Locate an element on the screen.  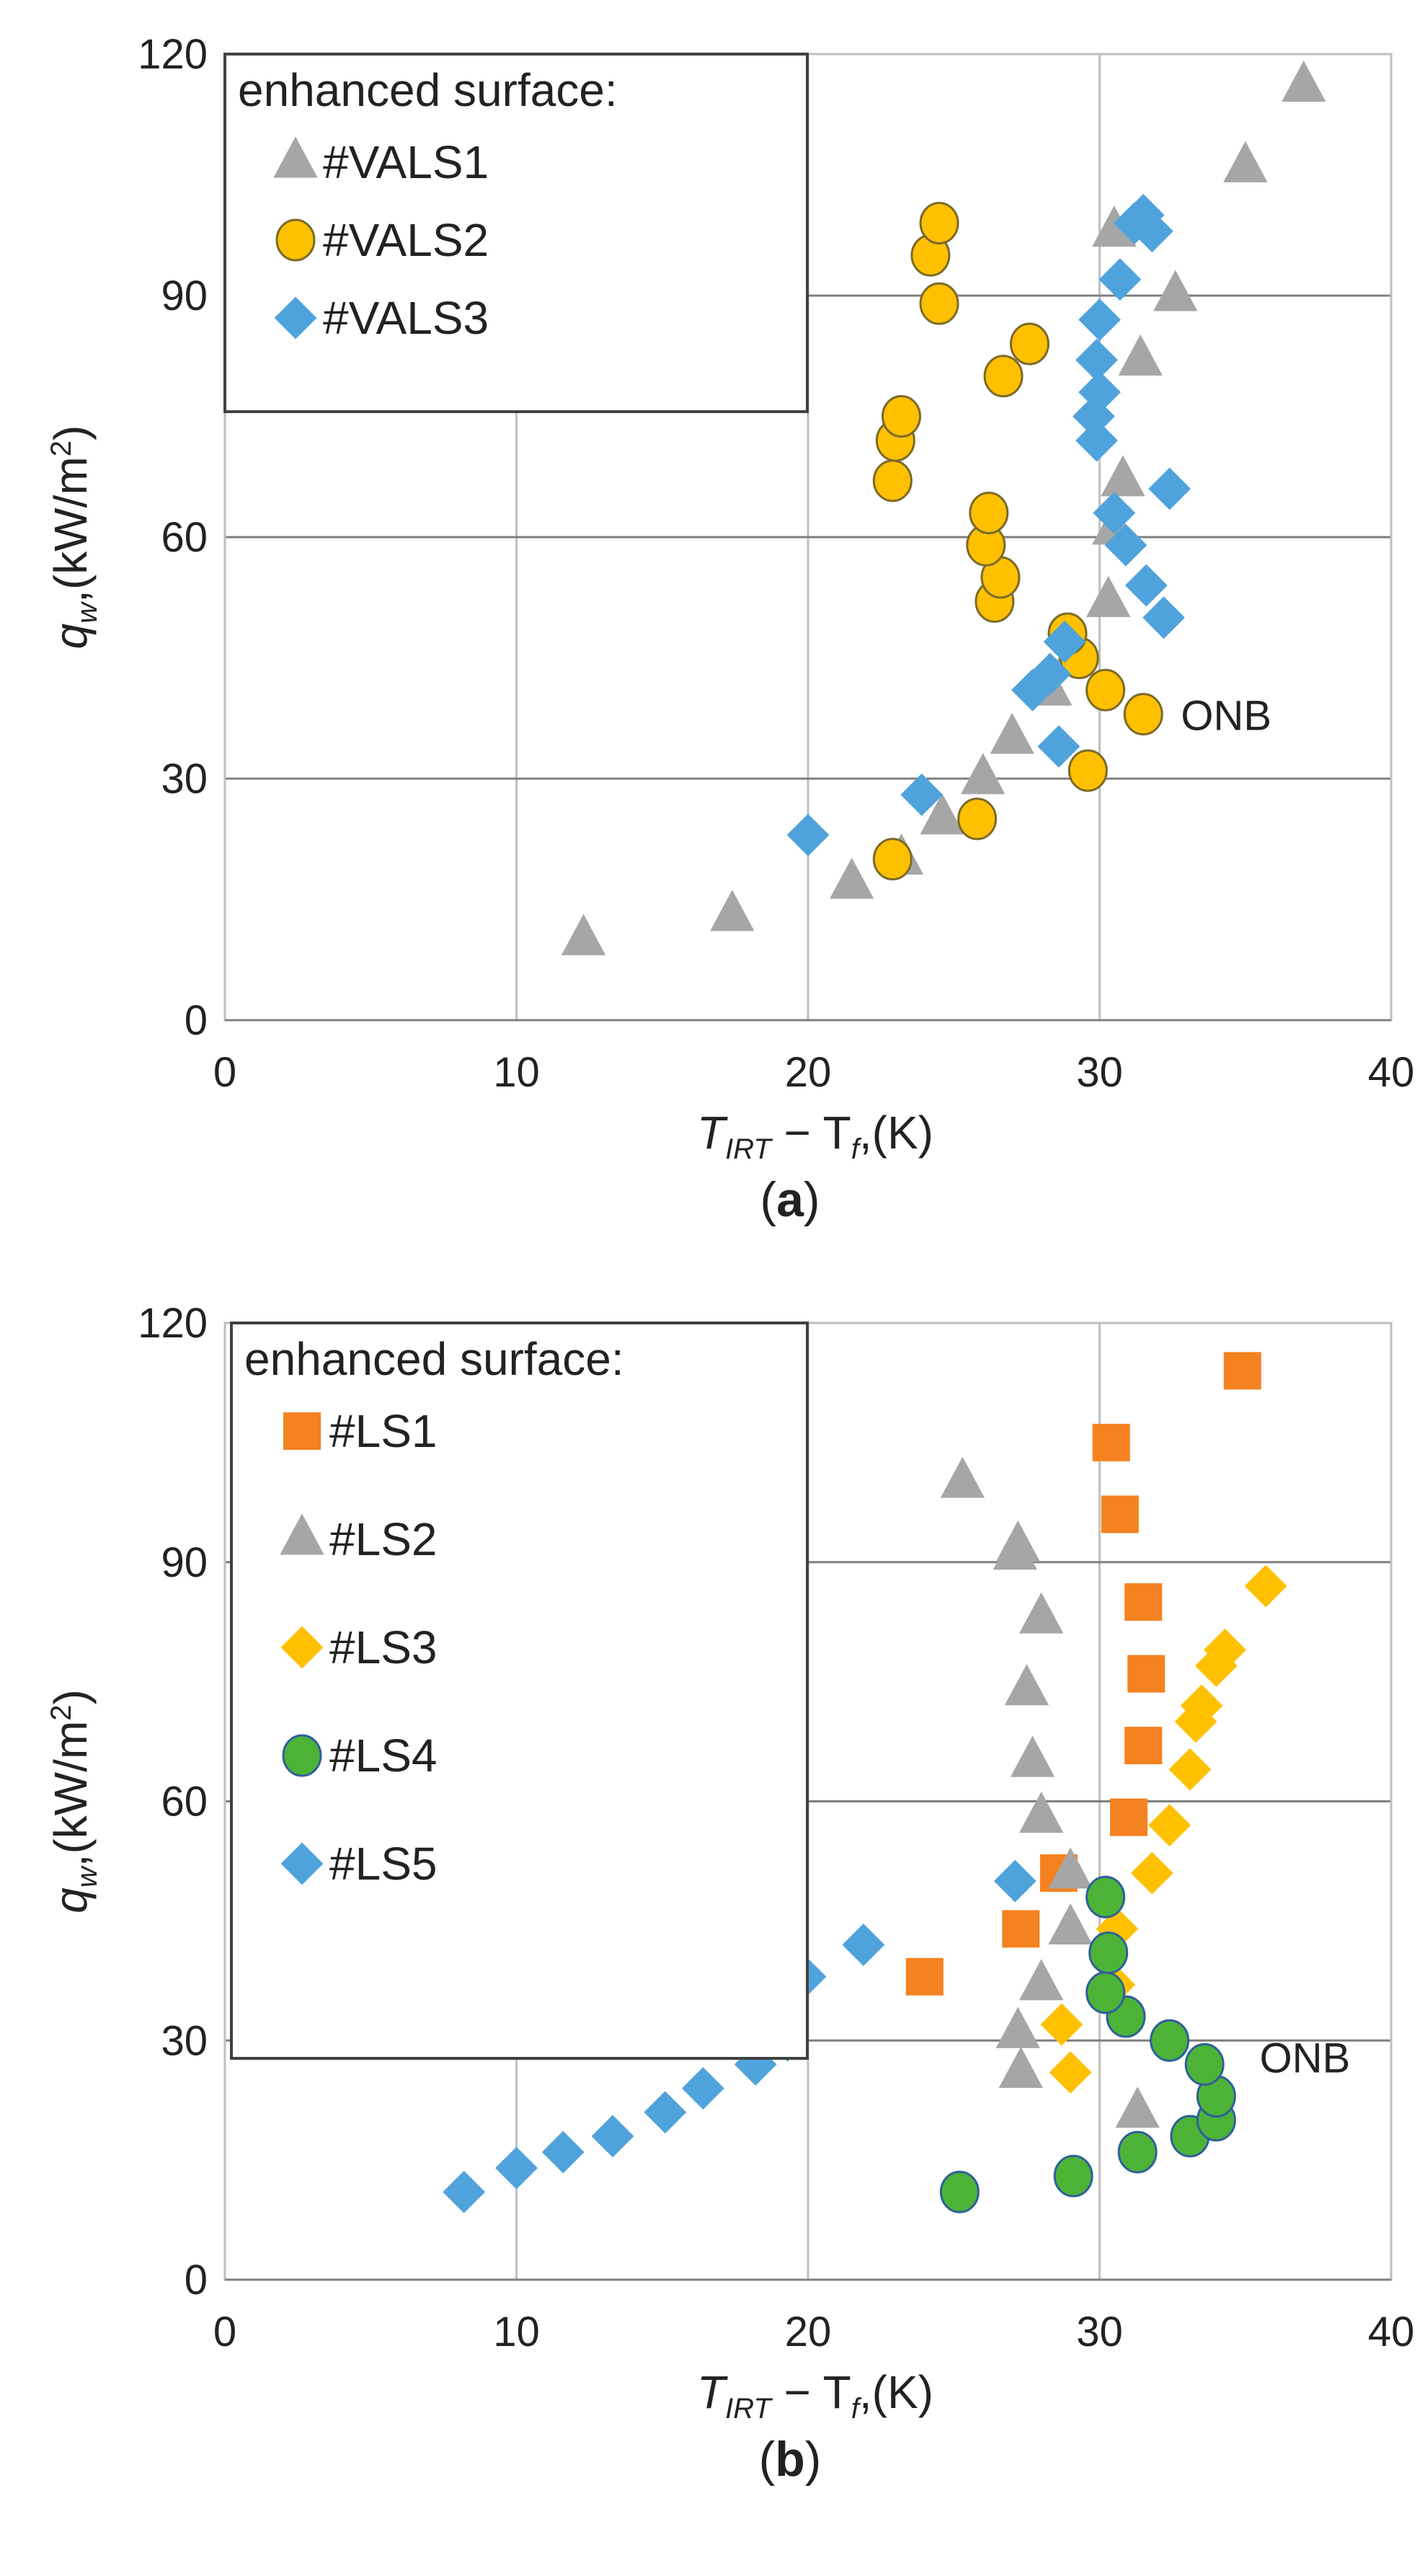
legend-box is located at coordinates (516, 233).